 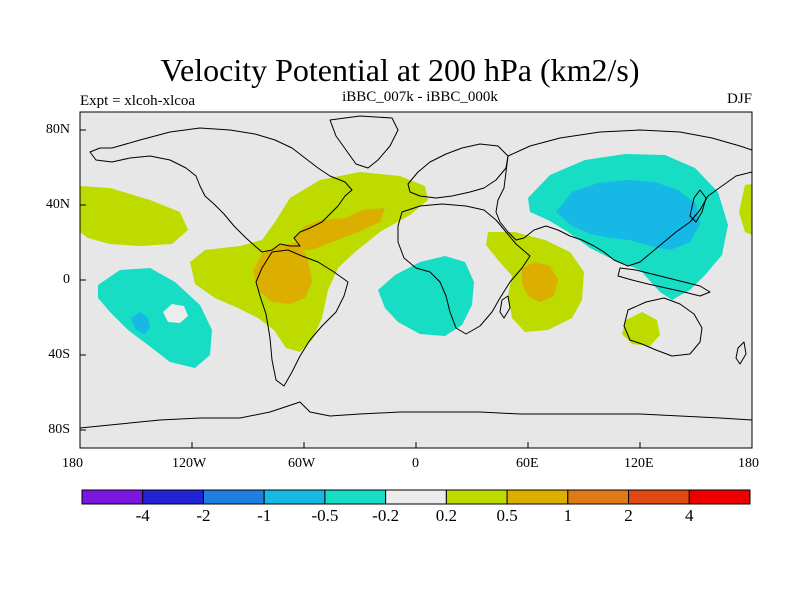 What do you see at coordinates (386, 515) in the screenshot?
I see `colorbar-label: -0.2` at bounding box center [386, 515].